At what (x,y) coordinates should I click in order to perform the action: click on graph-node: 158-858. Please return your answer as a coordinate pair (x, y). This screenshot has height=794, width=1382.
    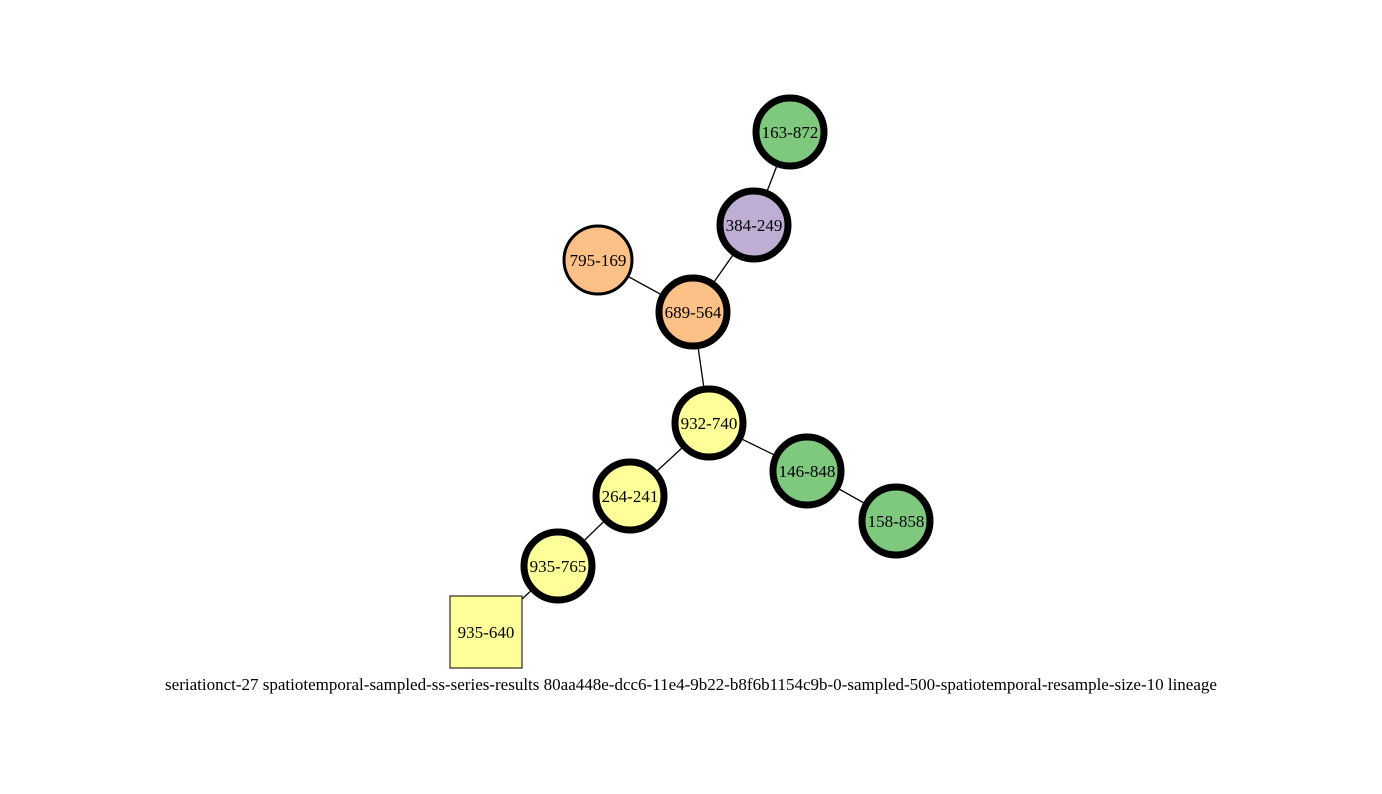
    Looking at the image, I should click on (896, 521).